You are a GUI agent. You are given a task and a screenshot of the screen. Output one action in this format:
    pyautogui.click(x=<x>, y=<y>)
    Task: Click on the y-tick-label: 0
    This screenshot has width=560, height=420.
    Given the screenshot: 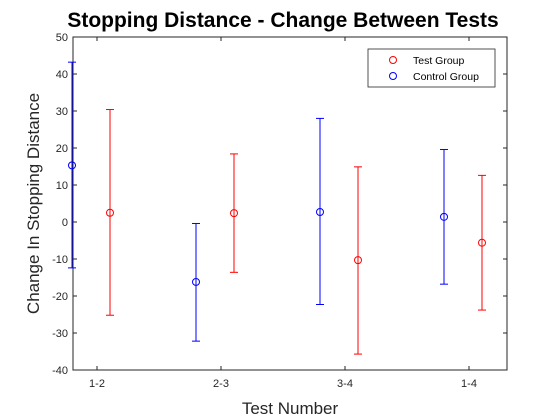 What is the action you would take?
    pyautogui.click(x=65, y=223)
    